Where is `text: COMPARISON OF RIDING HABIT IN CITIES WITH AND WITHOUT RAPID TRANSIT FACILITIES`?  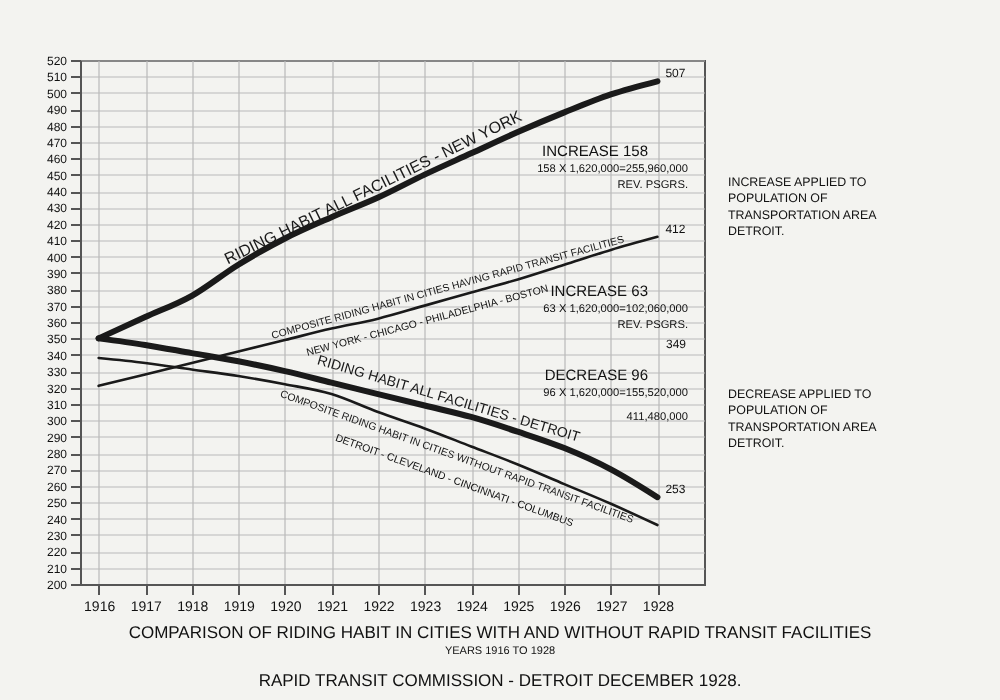
text: COMPARISON OF RIDING HABIT IN CITIES WITH AND WITHOUT RAPID TRANSIT FACILITIES is located at coordinates (500, 632).